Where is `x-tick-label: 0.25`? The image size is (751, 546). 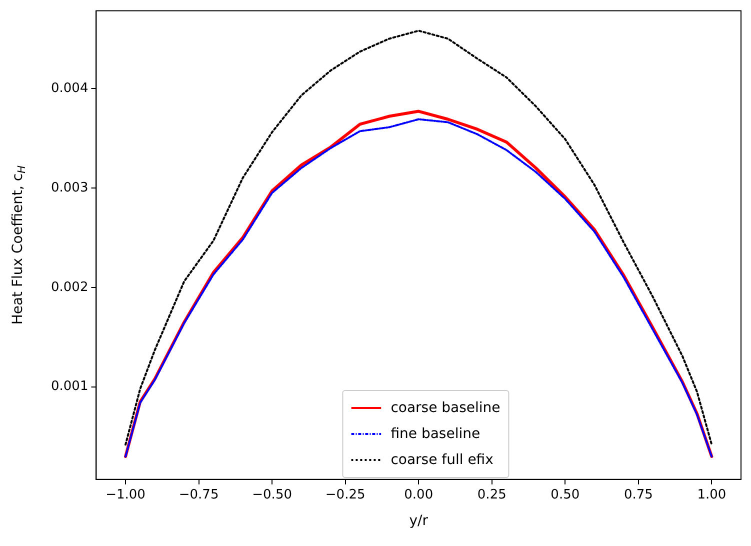
x-tick-label: 0.25 is located at coordinates (491, 495).